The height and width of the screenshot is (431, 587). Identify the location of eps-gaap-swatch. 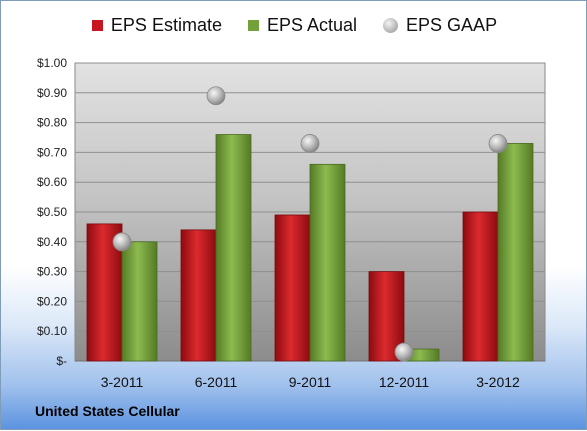
(391, 25).